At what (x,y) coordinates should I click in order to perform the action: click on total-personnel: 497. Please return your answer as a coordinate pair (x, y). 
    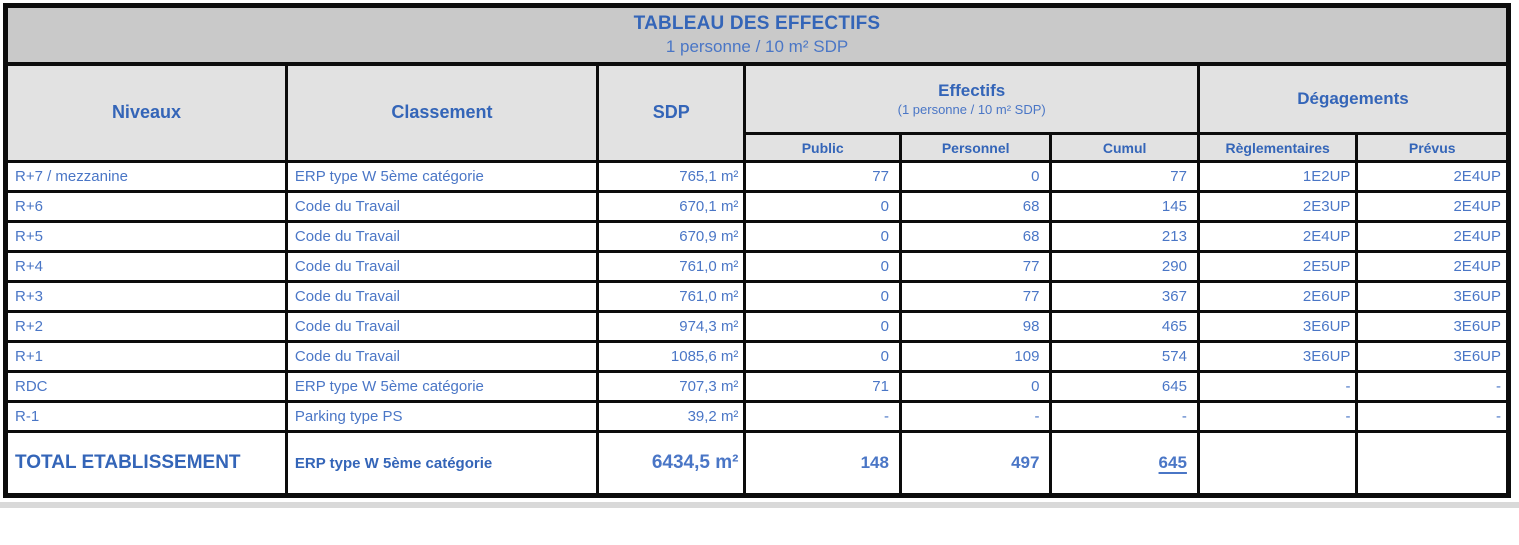
    Looking at the image, I should click on (975, 463).